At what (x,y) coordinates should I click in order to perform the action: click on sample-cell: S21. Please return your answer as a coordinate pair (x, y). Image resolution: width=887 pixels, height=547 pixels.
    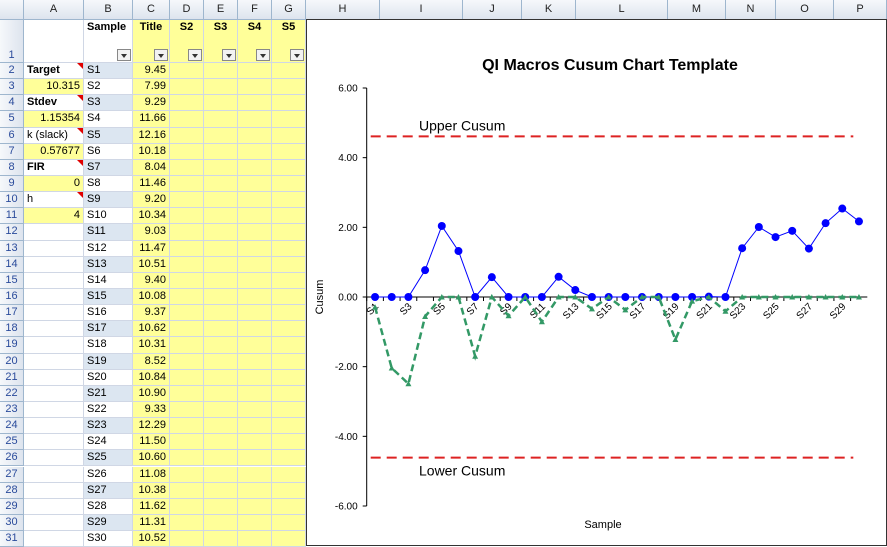
    Looking at the image, I should click on (108, 393).